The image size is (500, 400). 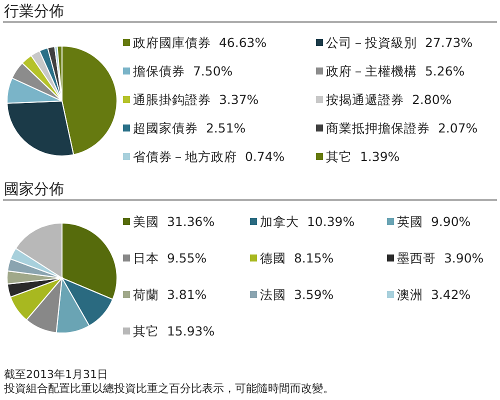 I want to click on legend-label: 美國, so click(x=146, y=221).